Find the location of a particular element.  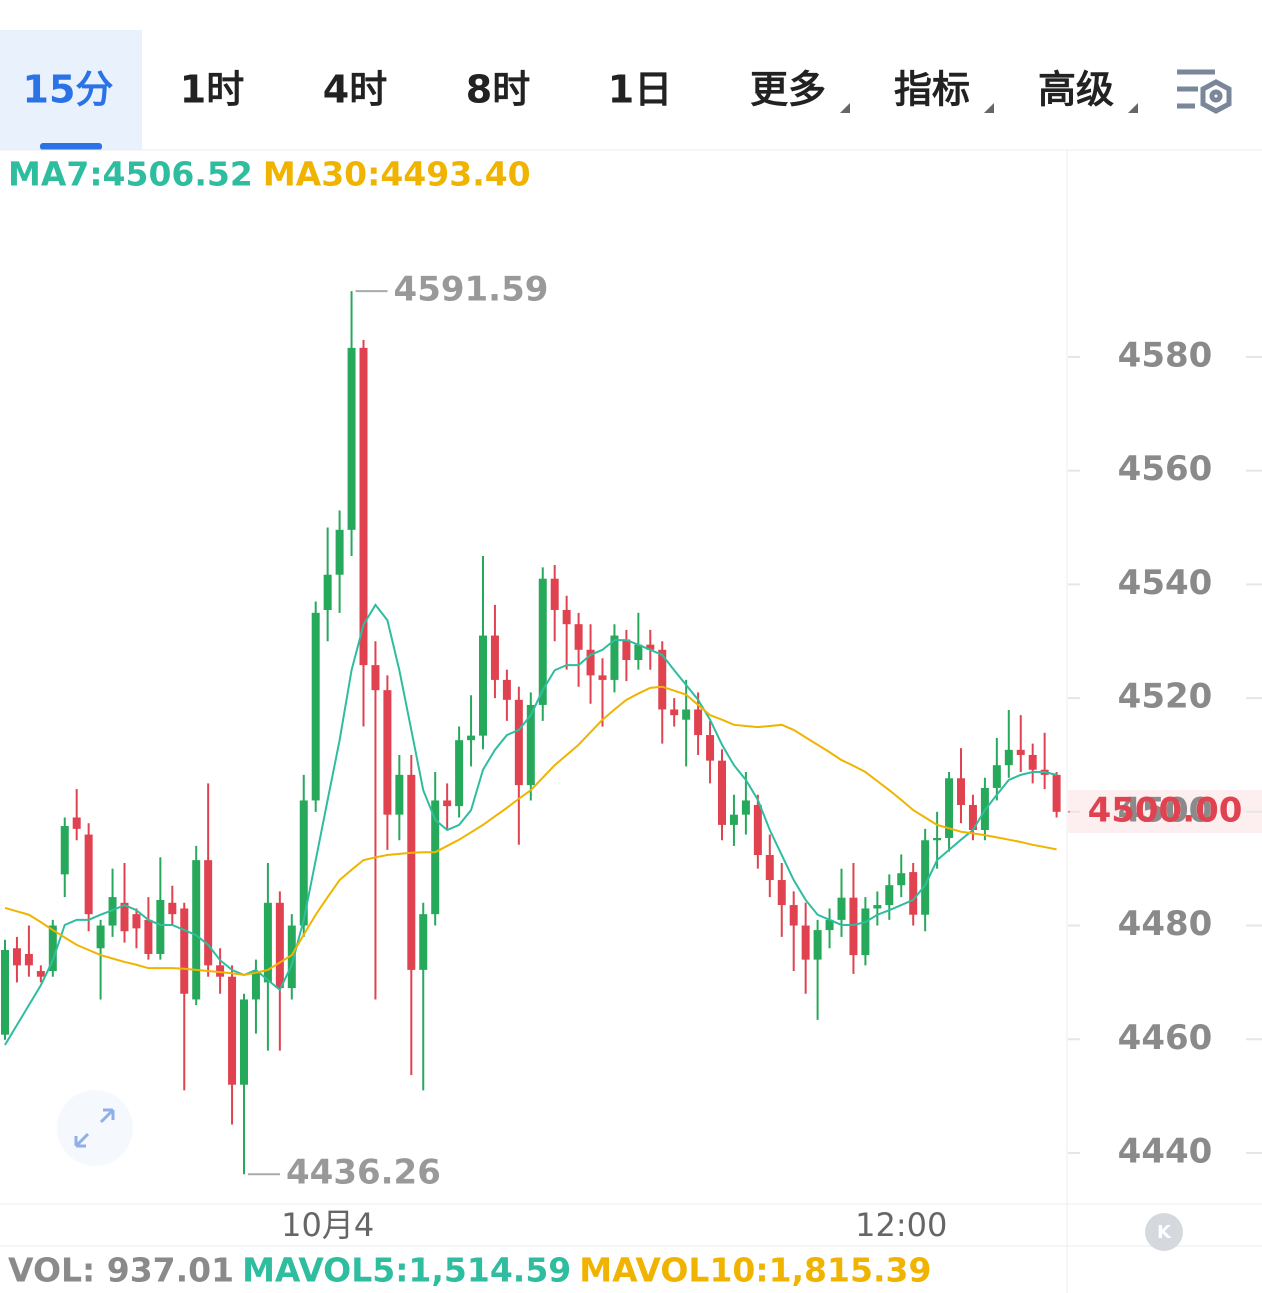

icon-dot is located at coordinates (1216, 96).